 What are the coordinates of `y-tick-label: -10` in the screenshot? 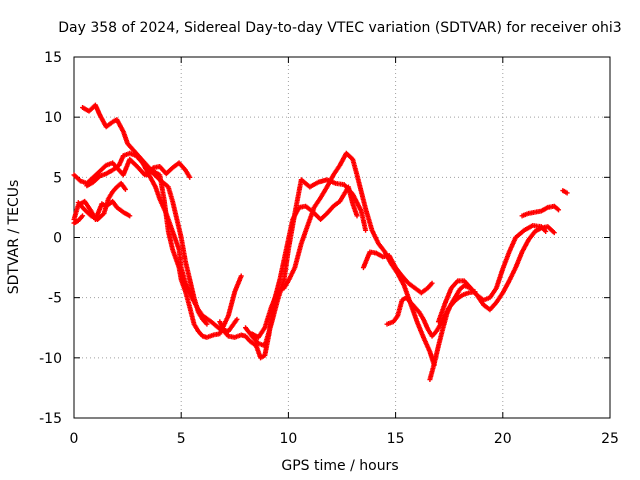 It's located at (50, 359).